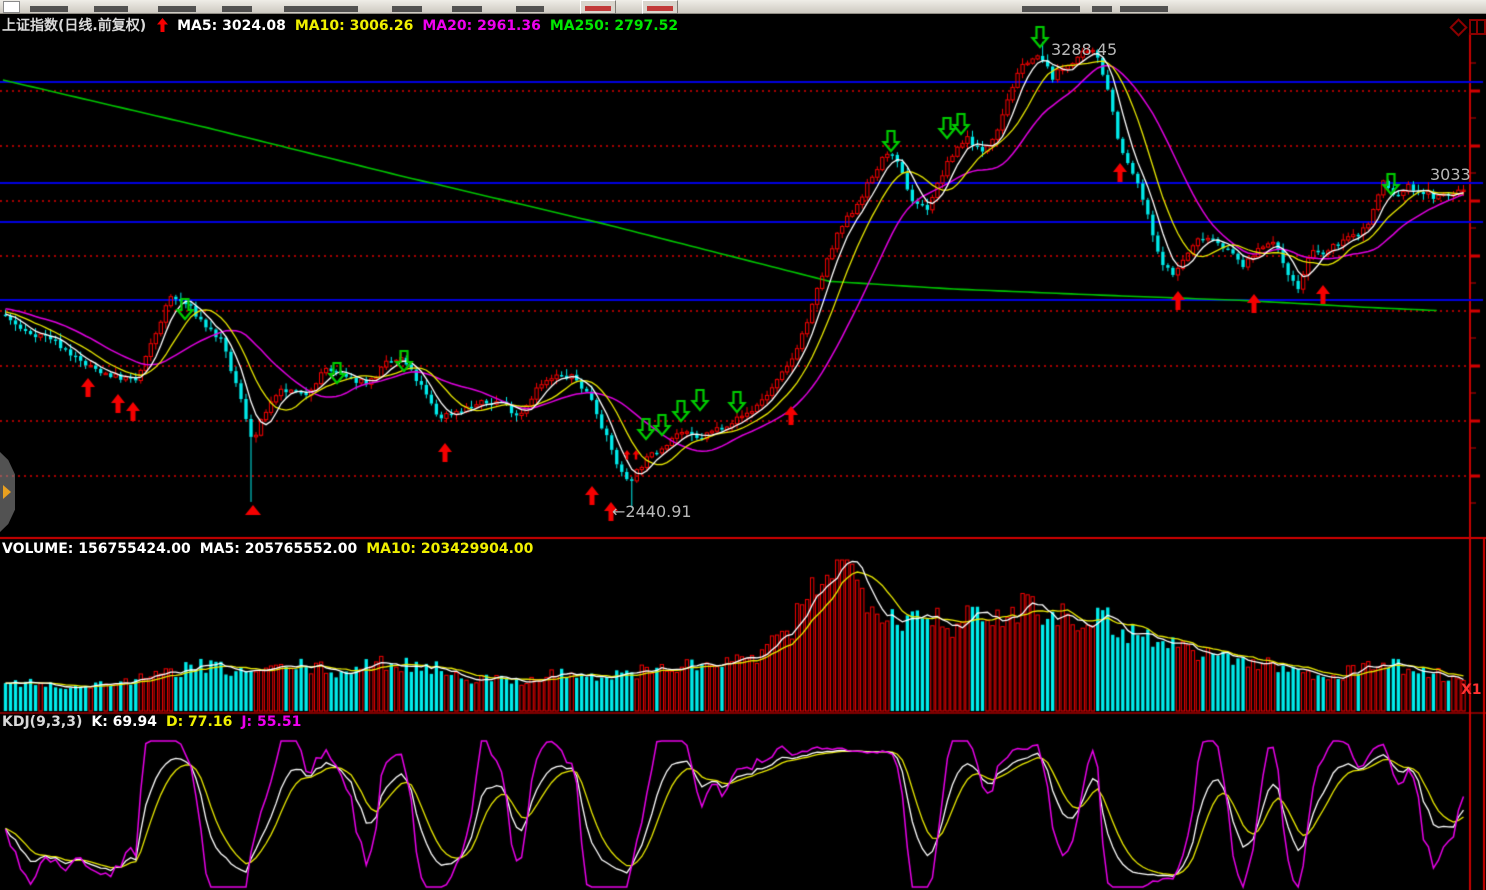  I want to click on scale-indicator: X1, so click(1471, 690).